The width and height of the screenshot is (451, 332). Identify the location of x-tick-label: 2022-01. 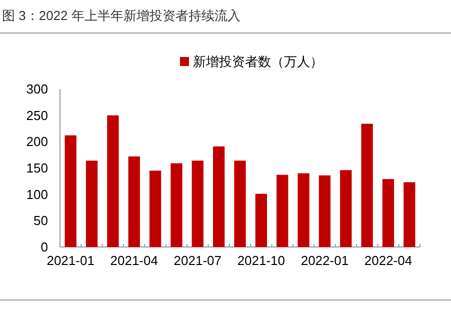
(324, 260).